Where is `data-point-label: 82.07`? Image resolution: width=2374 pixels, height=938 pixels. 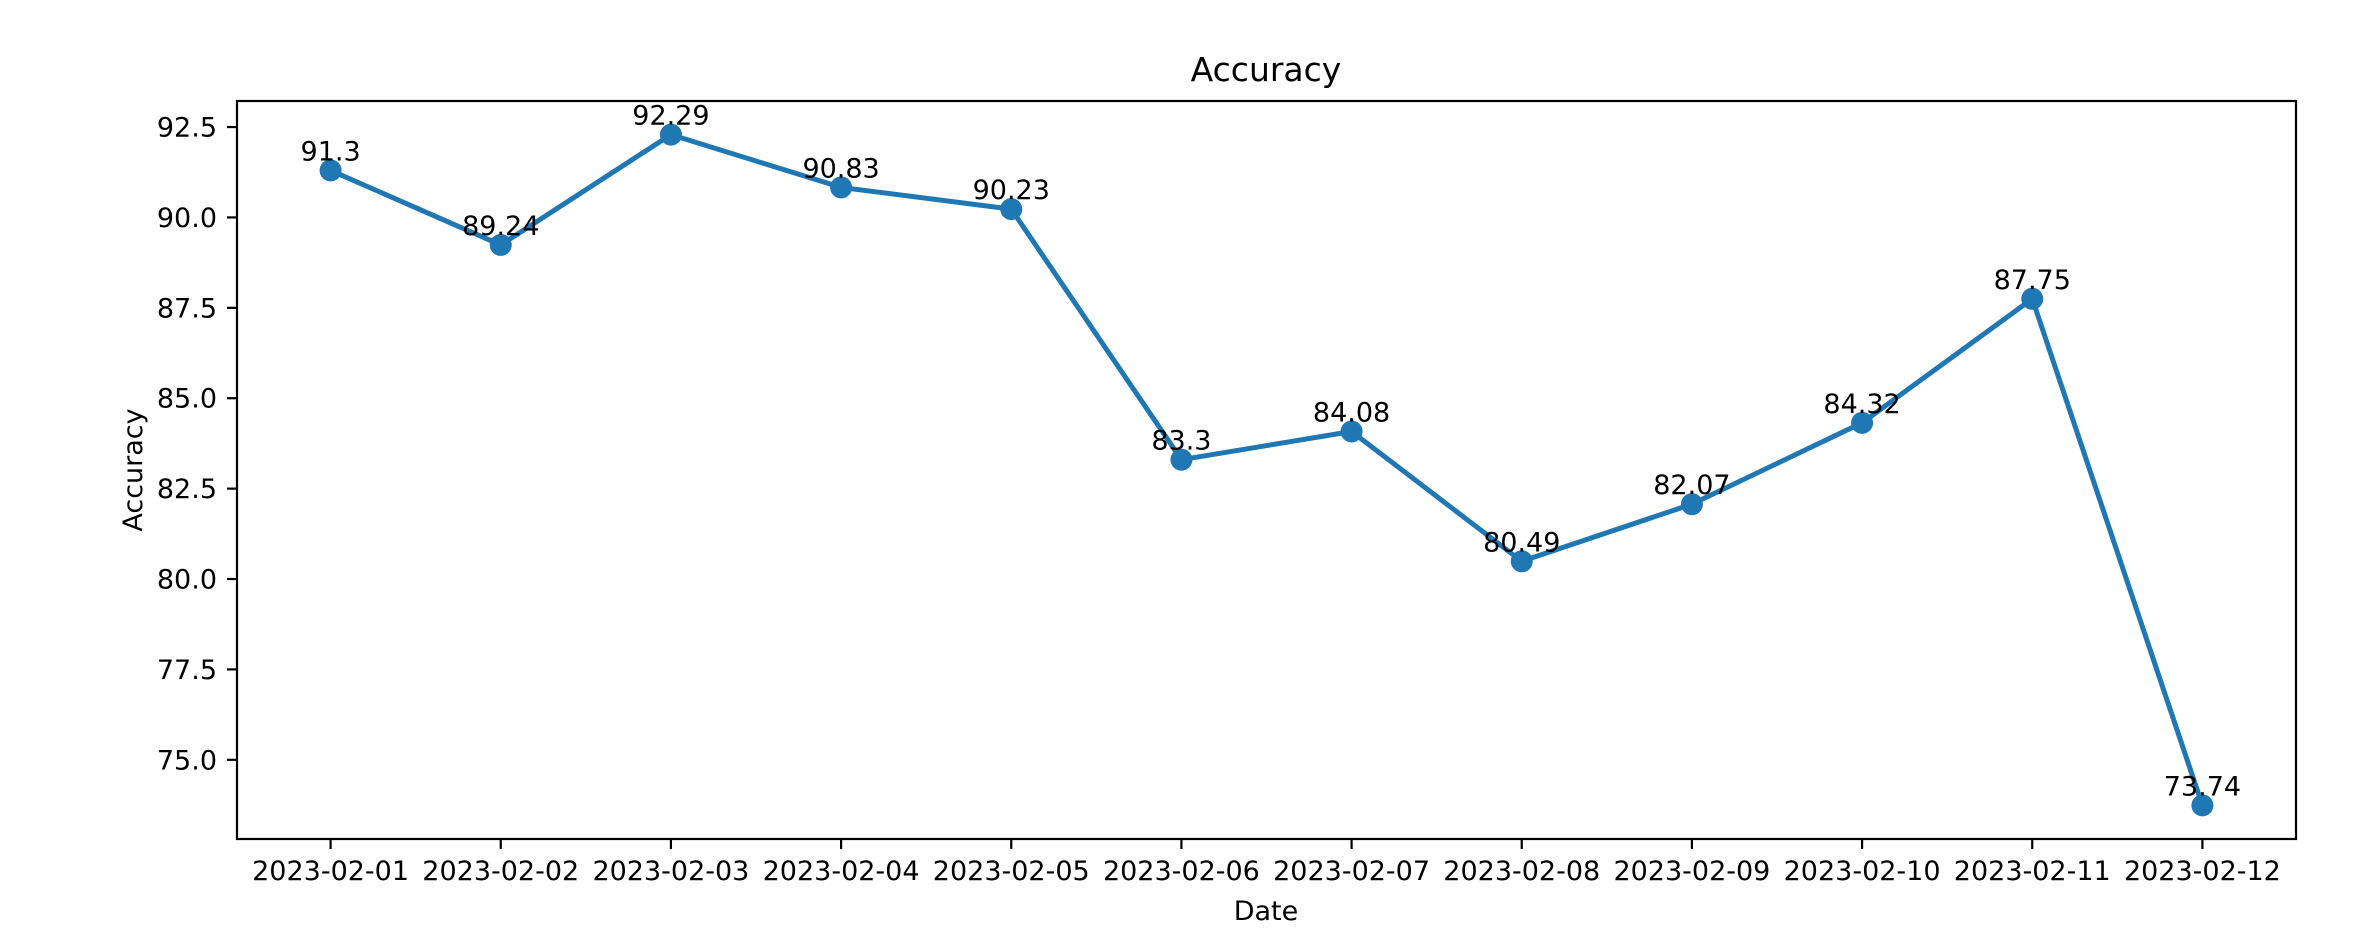
data-point-label: 82.07 is located at coordinates (1691, 485).